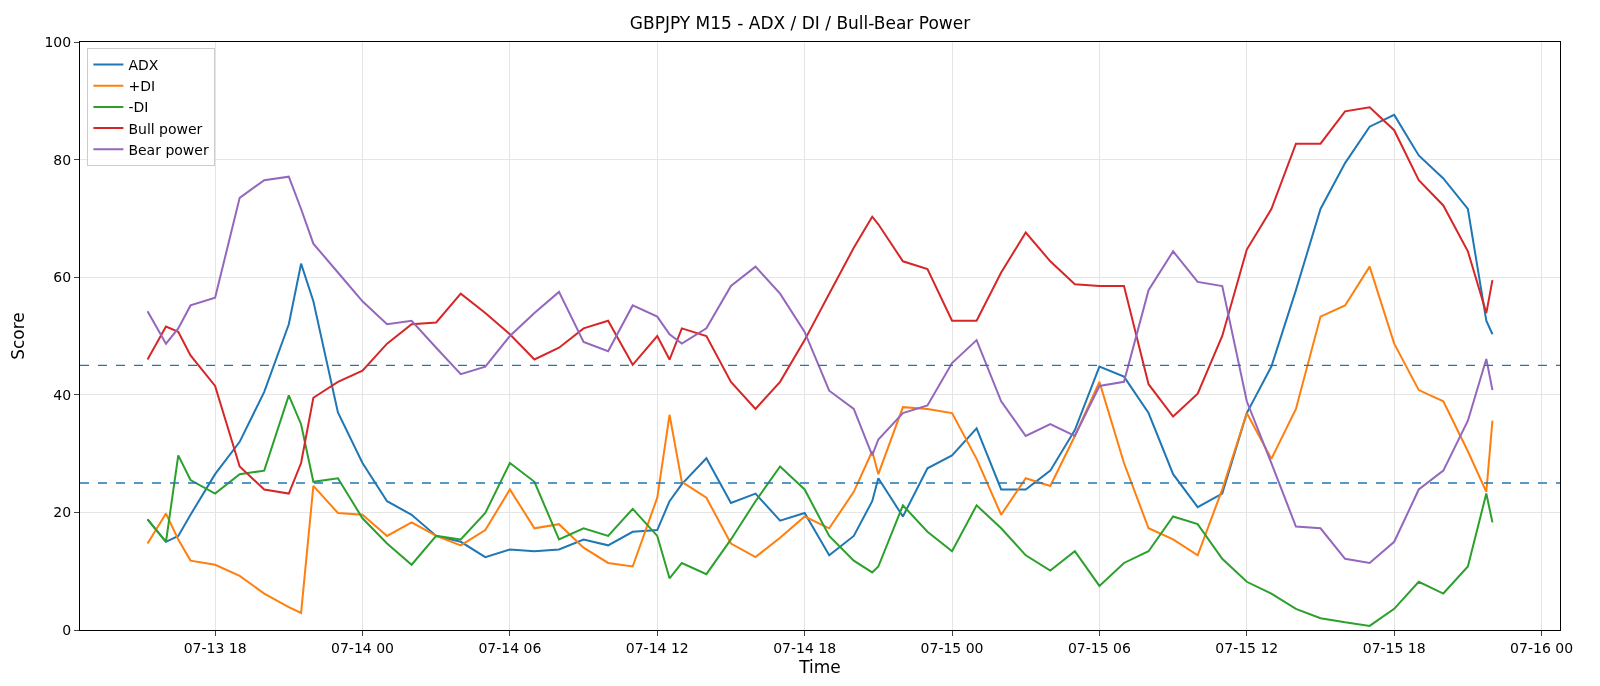  What do you see at coordinates (215, 647) in the screenshot?
I see `x-tick-label: 07-13 18` at bounding box center [215, 647].